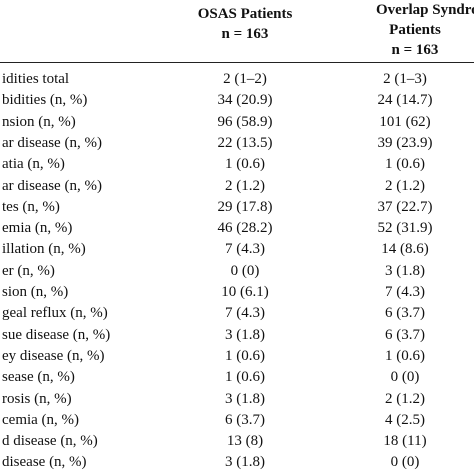  I want to click on osas-value: 2 (1.2), so click(245, 185).